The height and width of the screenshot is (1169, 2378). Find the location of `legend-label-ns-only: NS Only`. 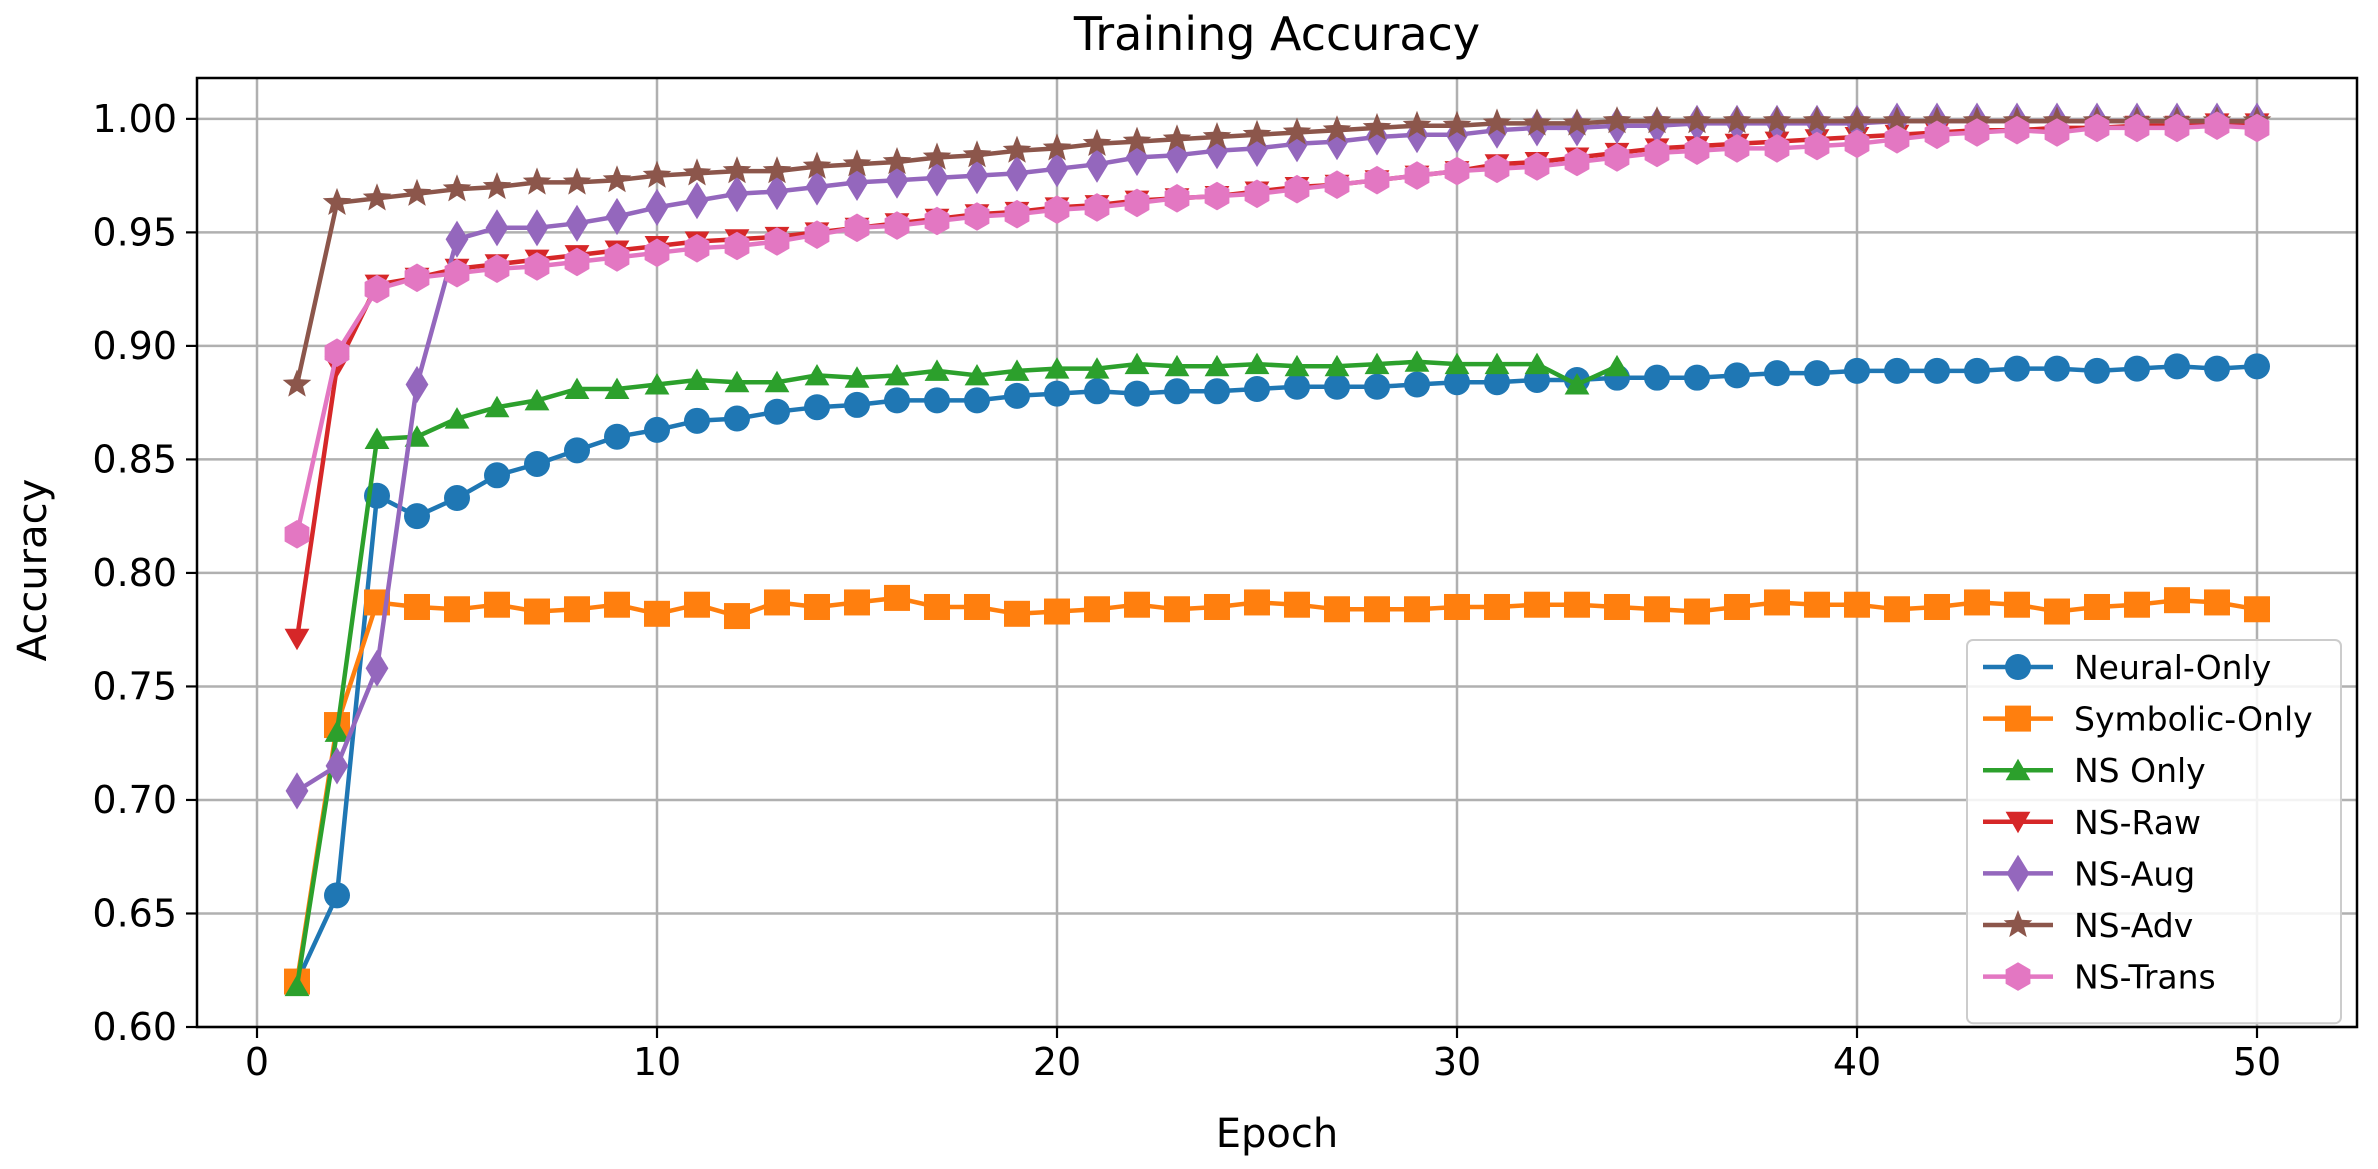

legend-label-ns-only: NS Only is located at coordinates (2140, 770).